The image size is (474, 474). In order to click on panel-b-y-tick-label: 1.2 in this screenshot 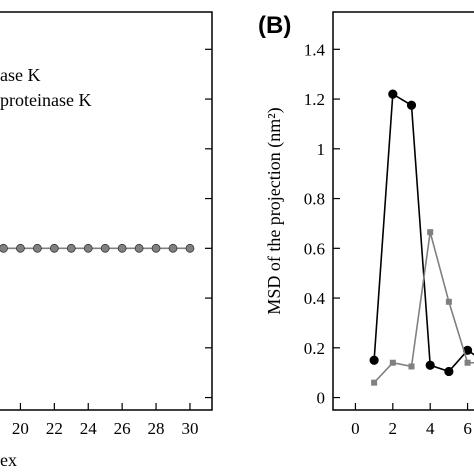, I will do `click(314, 99)`.